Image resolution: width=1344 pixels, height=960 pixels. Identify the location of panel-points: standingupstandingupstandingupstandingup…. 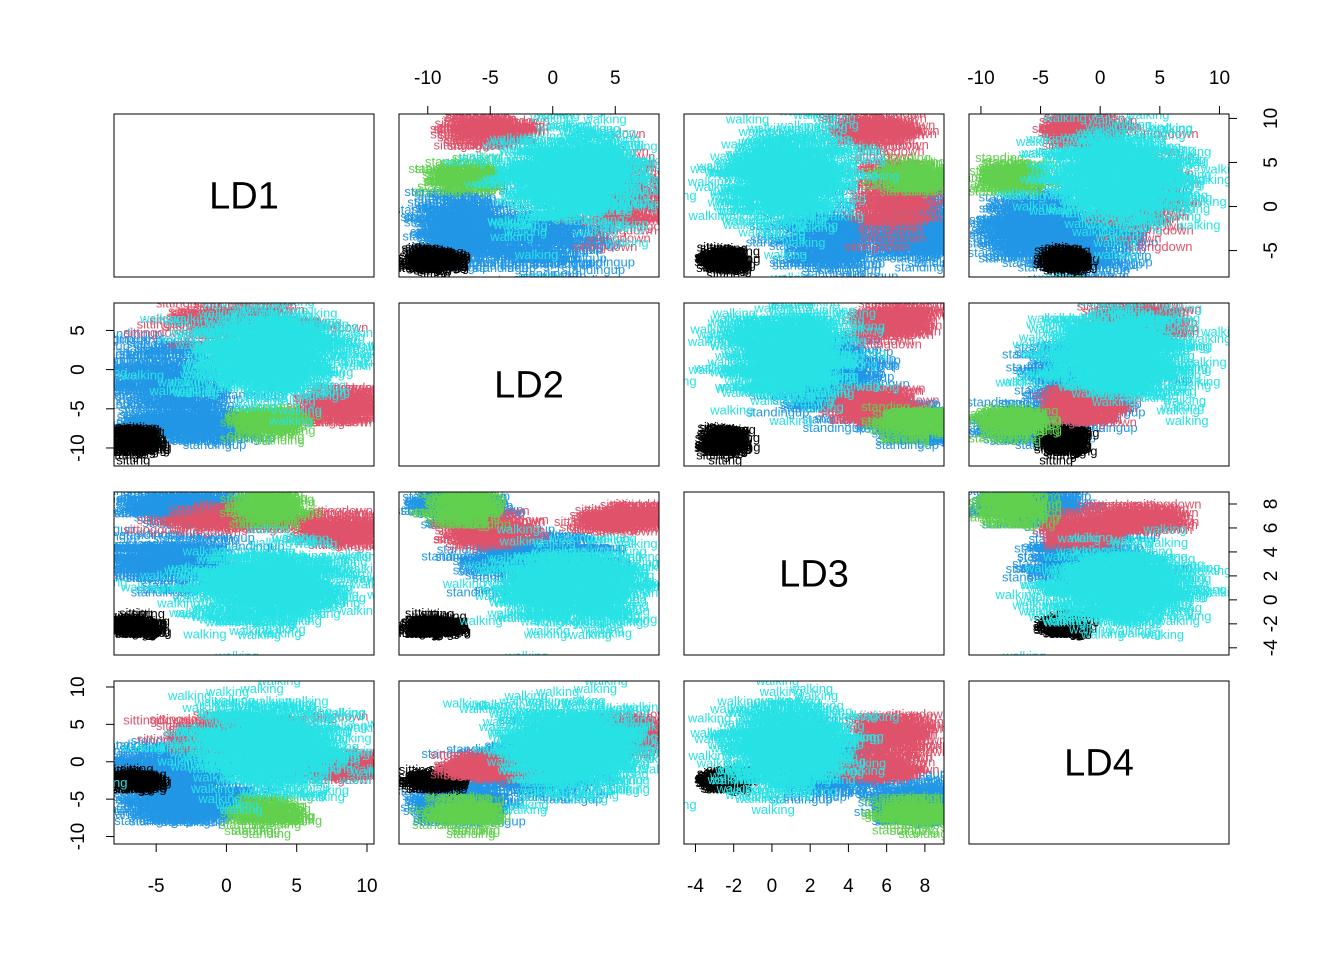
(541, 200).